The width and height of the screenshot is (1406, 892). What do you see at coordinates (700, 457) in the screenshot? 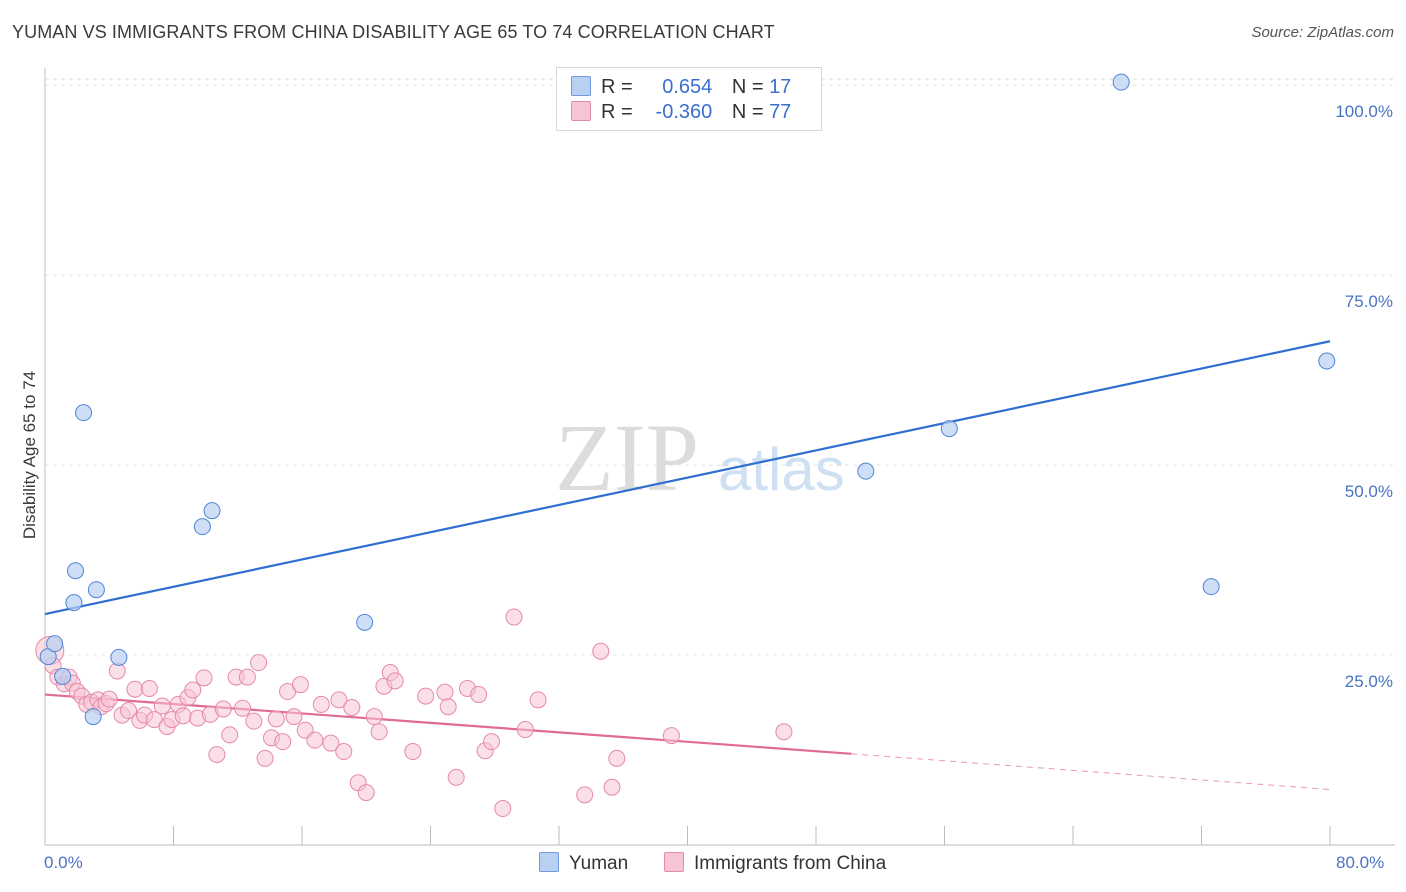
I see `watermark: ZIP atlas` at bounding box center [700, 457].